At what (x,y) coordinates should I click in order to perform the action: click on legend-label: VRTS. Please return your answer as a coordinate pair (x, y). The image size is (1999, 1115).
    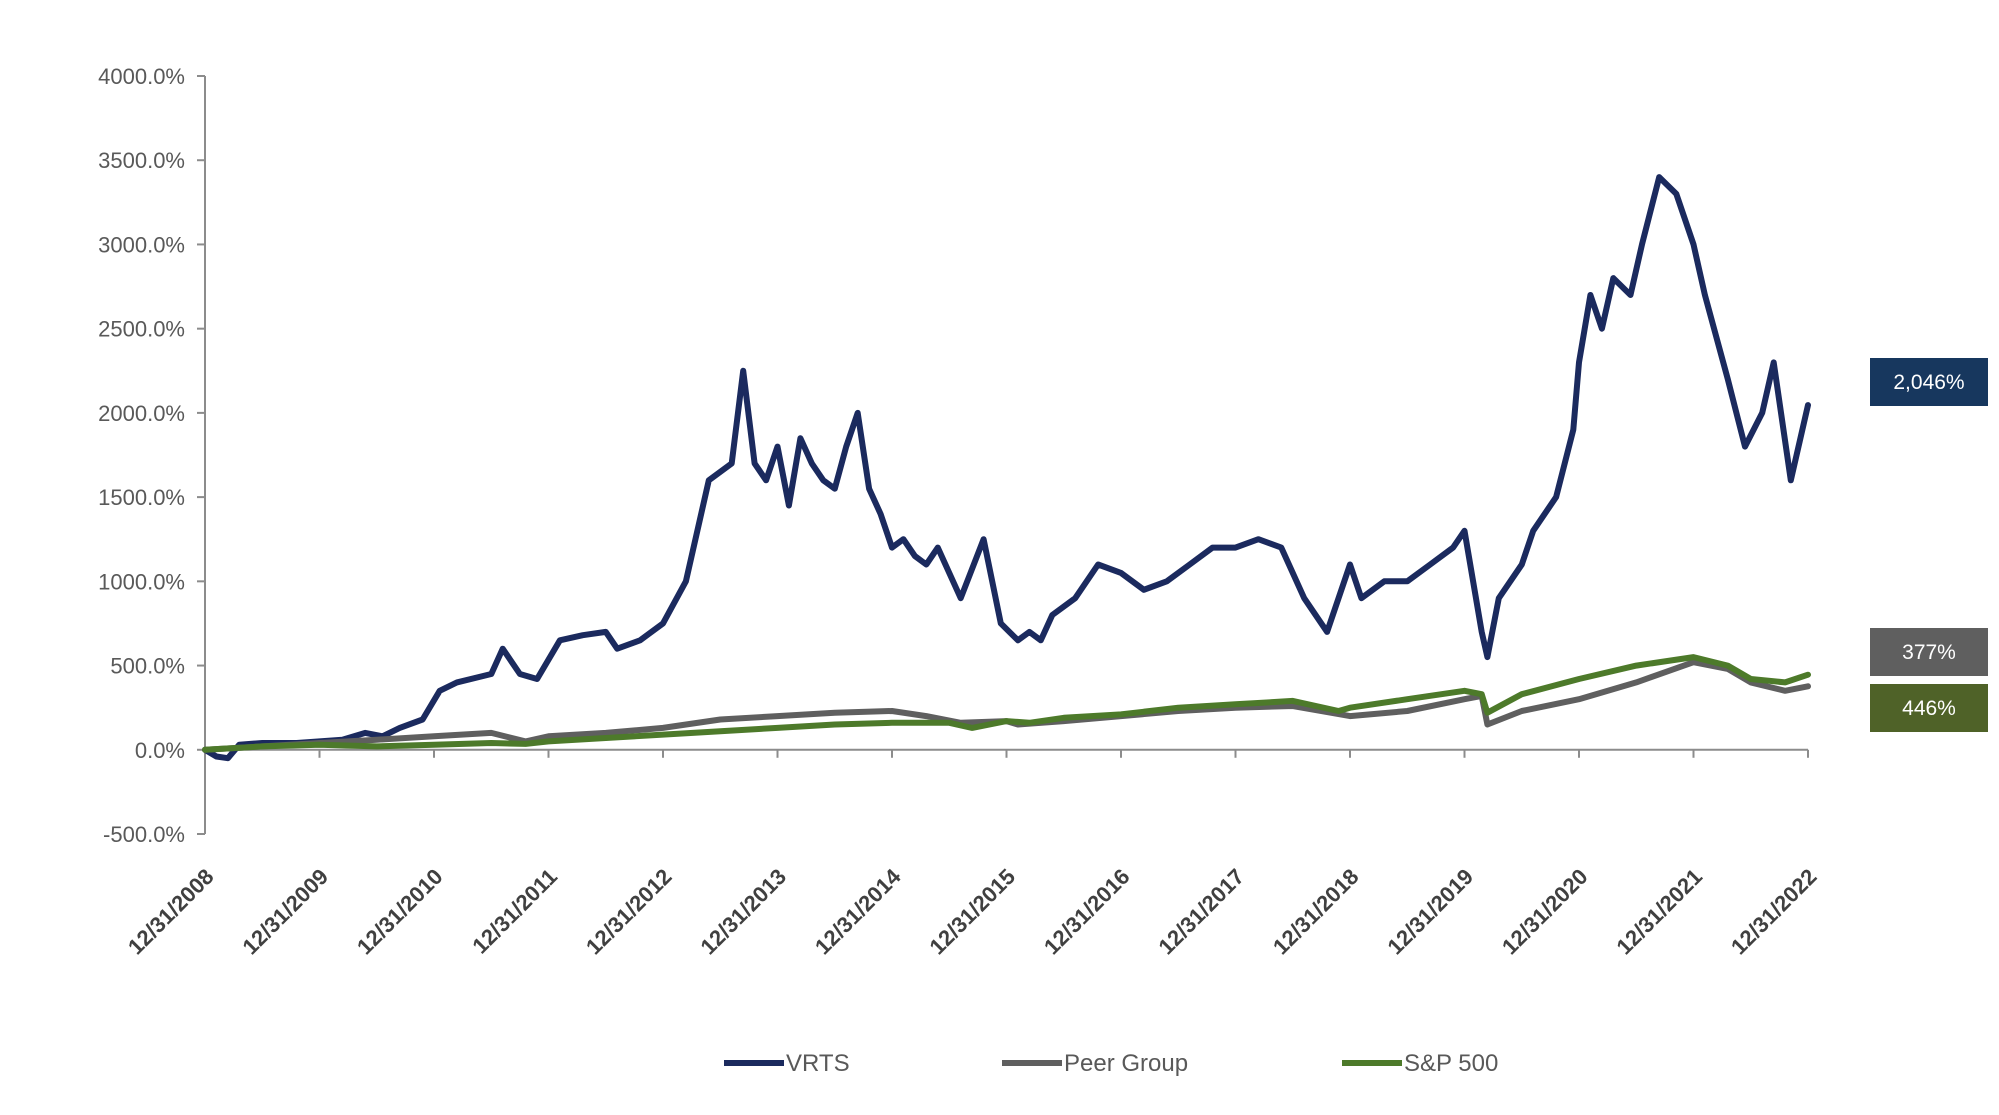
    Looking at the image, I should click on (818, 1063).